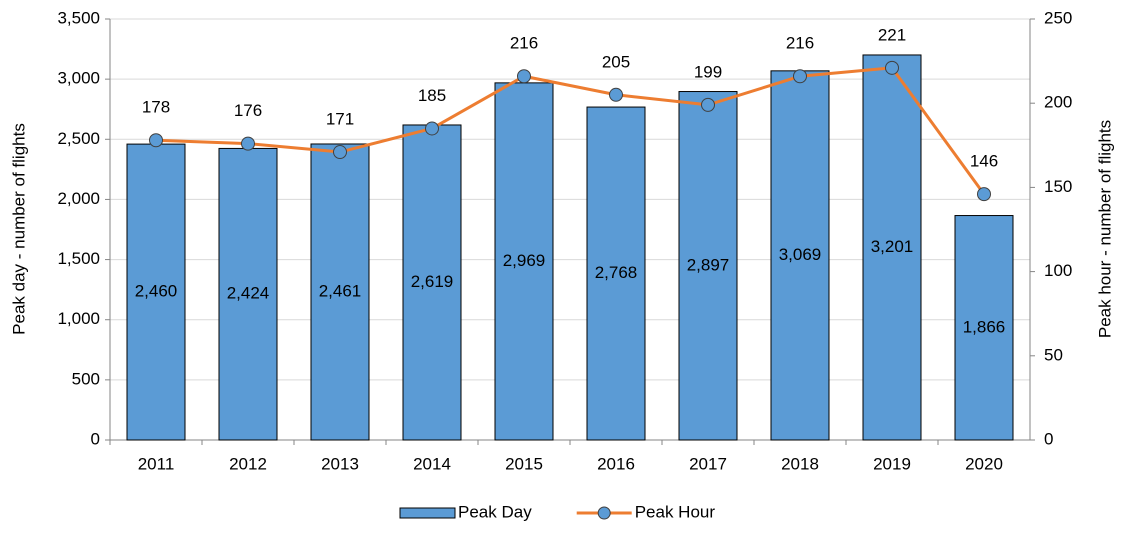 Image resolution: width=1124 pixels, height=534 pixels. I want to click on y-tick-label: 1,500, so click(78, 258).